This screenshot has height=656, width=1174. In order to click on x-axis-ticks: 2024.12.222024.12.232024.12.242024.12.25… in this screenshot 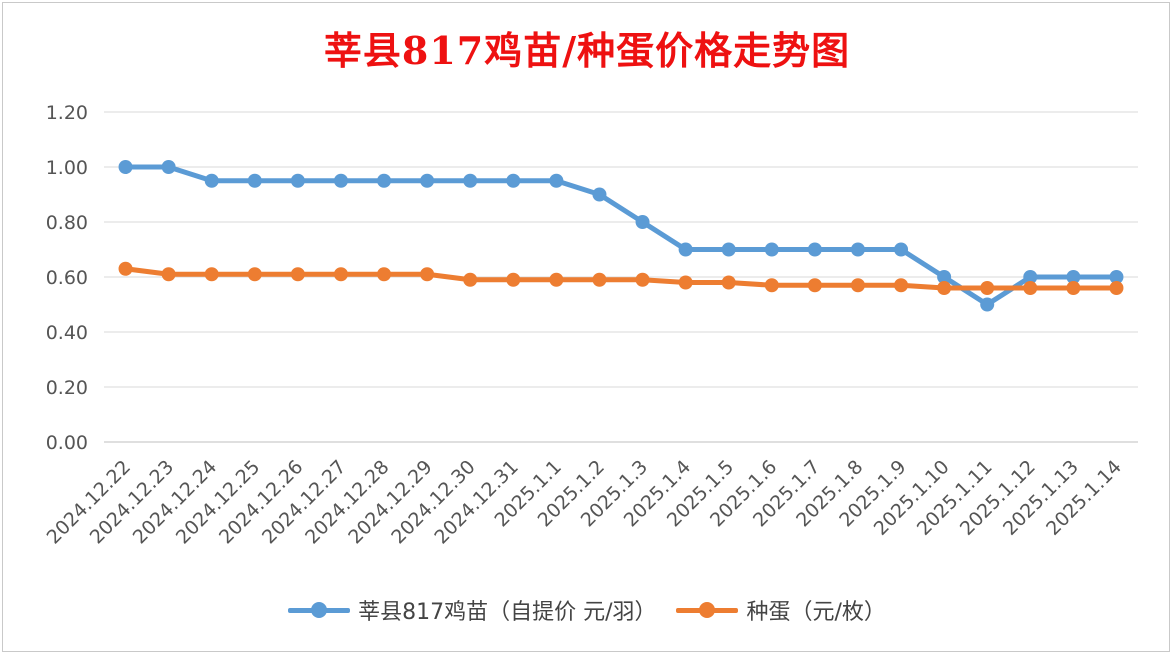, I will do `click(584, 502)`.